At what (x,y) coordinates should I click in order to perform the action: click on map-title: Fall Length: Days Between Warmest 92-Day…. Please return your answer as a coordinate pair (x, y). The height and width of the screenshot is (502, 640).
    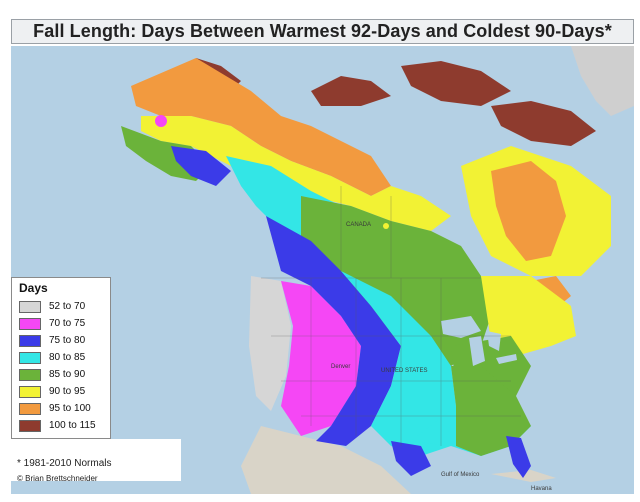
    Looking at the image, I should click on (322, 31).